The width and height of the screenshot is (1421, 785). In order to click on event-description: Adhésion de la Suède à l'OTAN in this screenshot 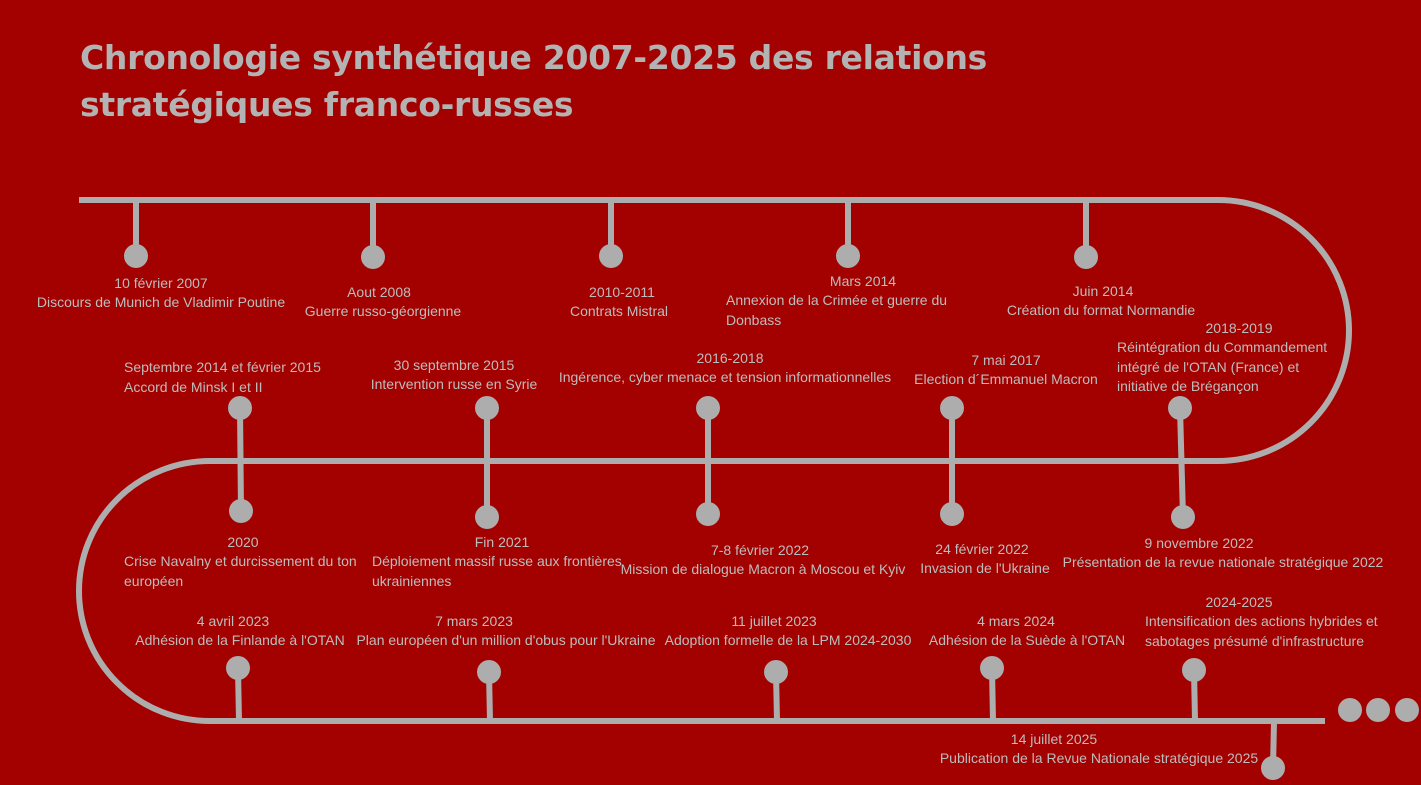, I will do `click(1027, 640)`.